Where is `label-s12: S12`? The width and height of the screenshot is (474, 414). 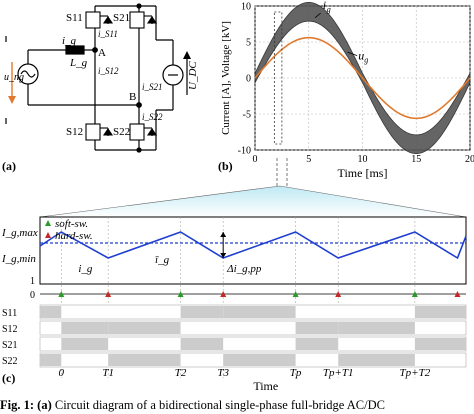
label-s12: S12 is located at coordinates (74, 132).